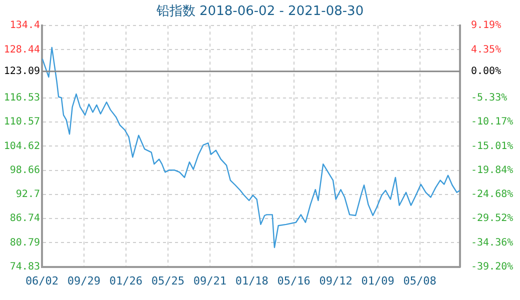  I want to click on y2-tick-label: -29.52%, so click(492, 218).